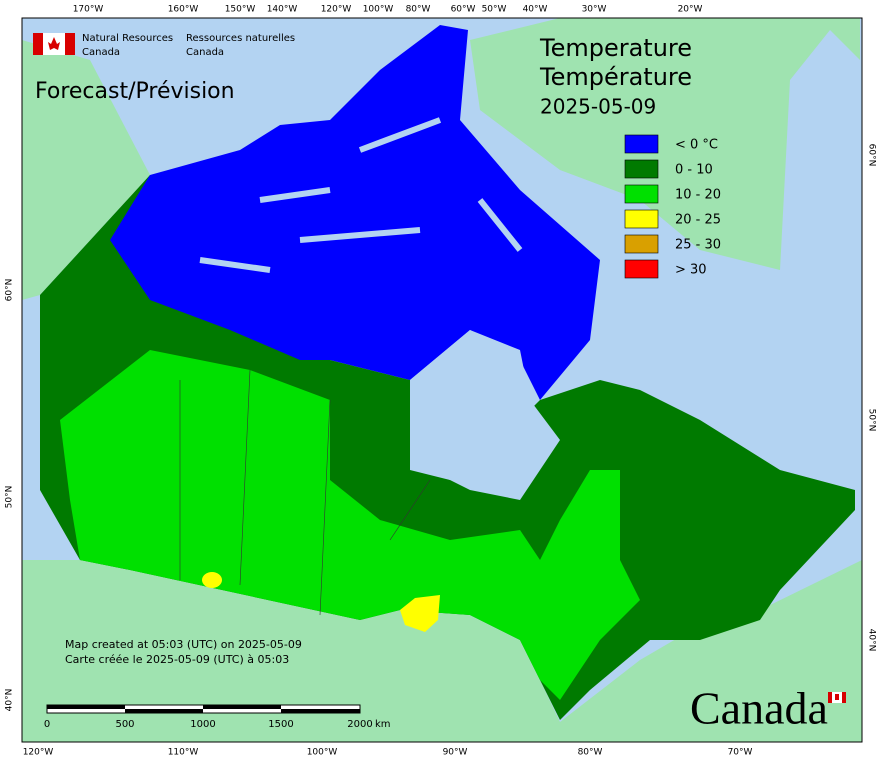 Image resolution: width=880 pixels, height=760 pixels. I want to click on wordmark-flag, so click(837, 697).